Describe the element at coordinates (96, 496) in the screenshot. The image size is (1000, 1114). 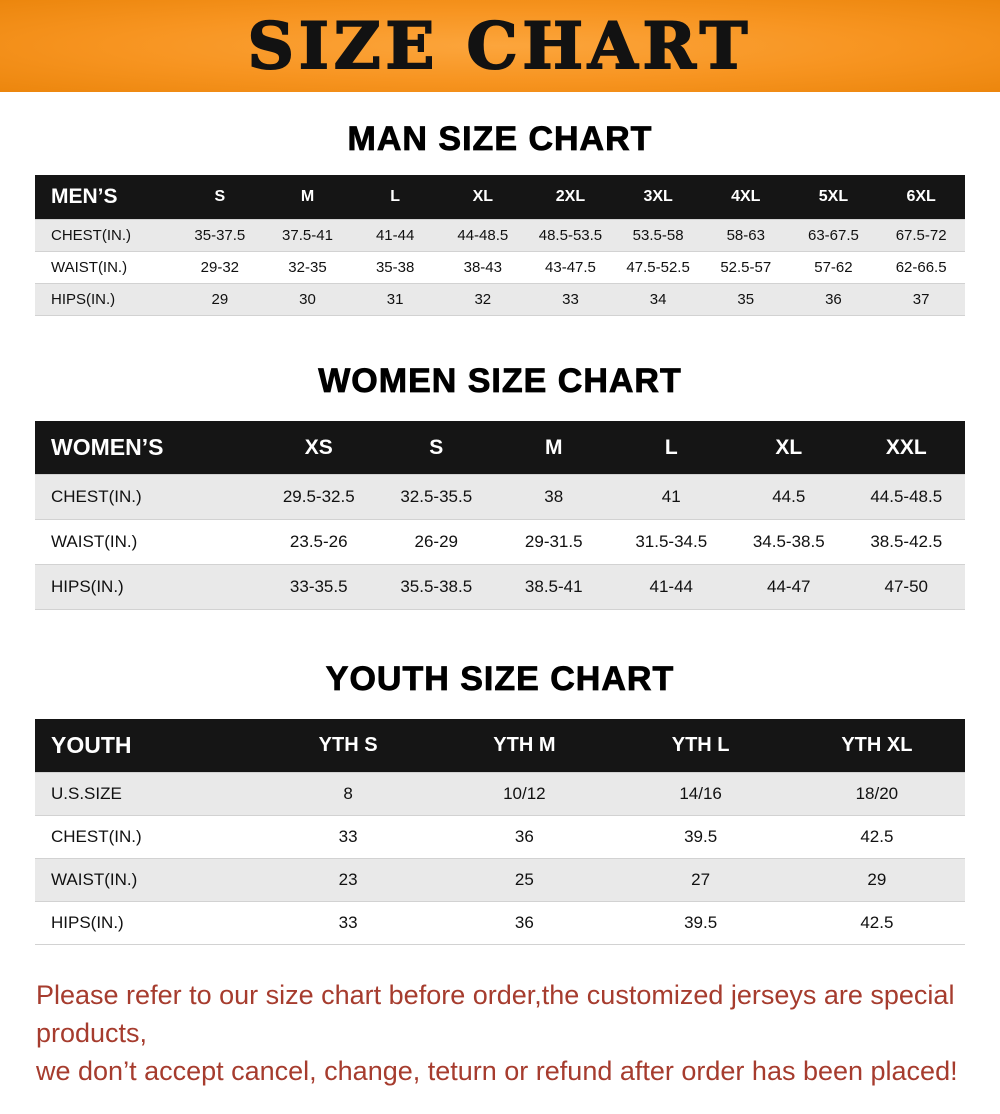
I see `row-label-cell: CHEST(IN.)` at that location.